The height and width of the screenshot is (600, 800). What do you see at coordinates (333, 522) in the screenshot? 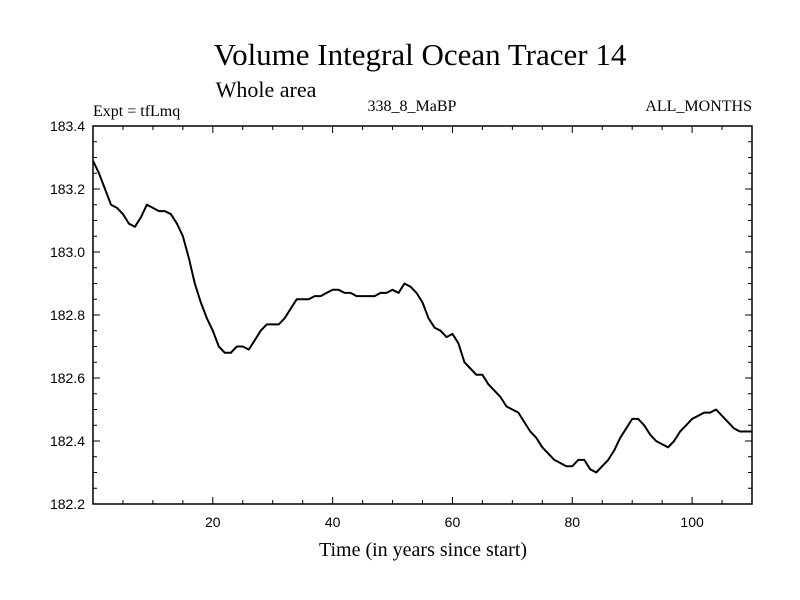
I see `x-tick-label: 40` at bounding box center [333, 522].